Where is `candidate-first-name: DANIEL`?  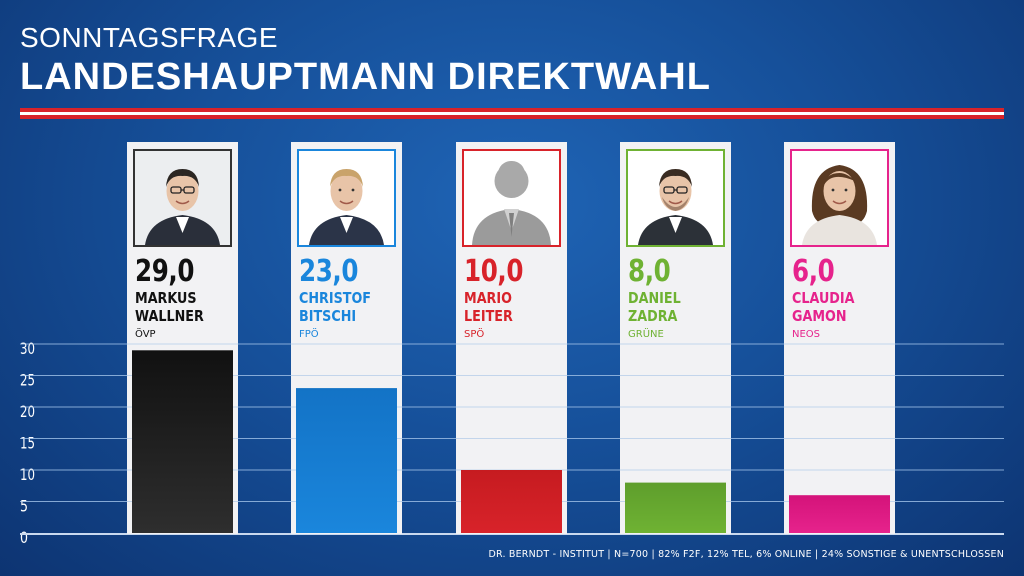 candidate-first-name: DANIEL is located at coordinates (654, 298).